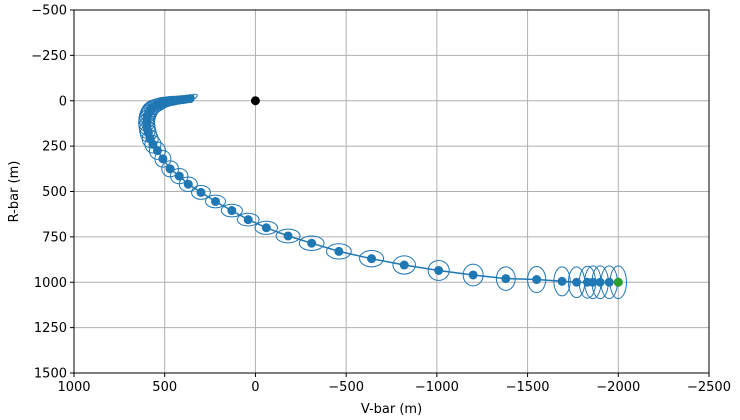  What do you see at coordinates (437, 387) in the screenshot?
I see `x-tick-label: −1000` at bounding box center [437, 387].